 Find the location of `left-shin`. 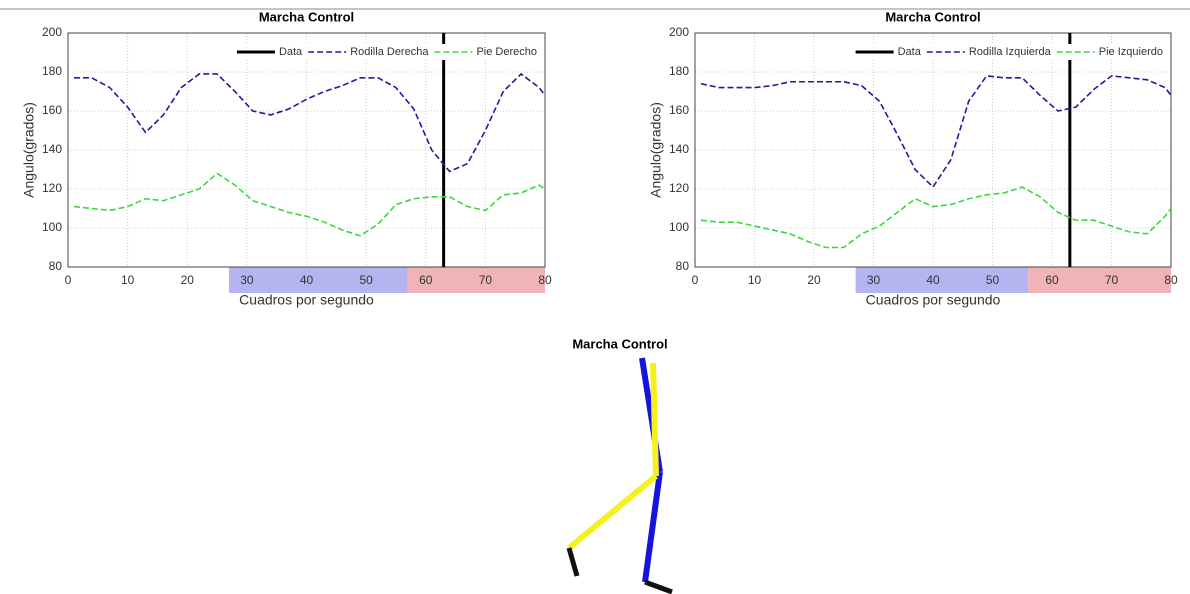

left-shin is located at coordinates (652, 527).